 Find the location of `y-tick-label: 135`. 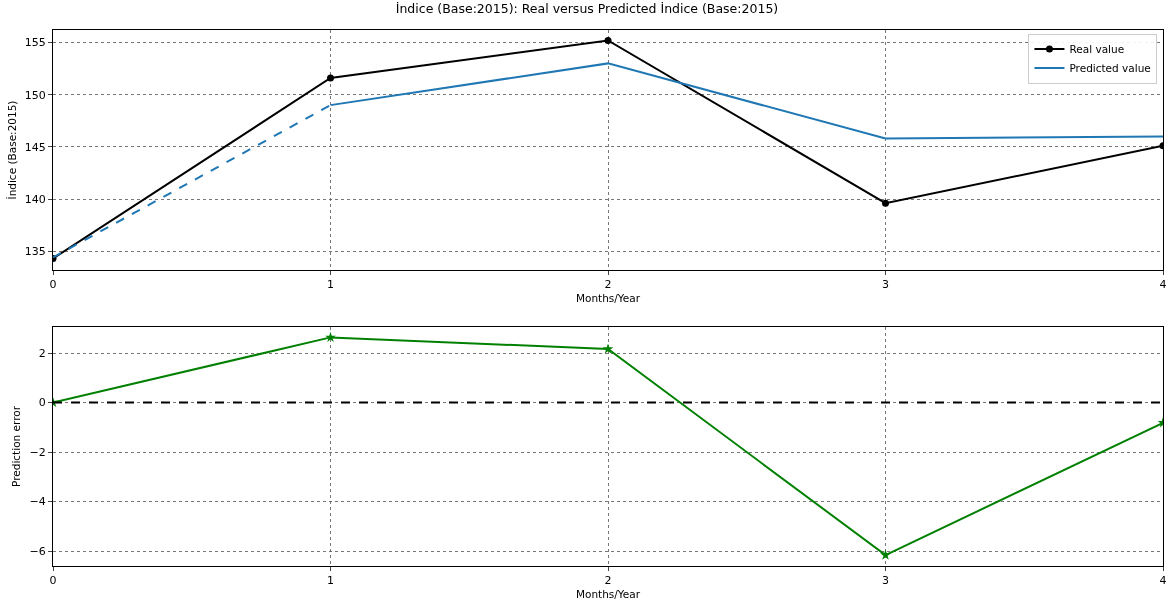

y-tick-label: 135 is located at coordinates (35, 252).